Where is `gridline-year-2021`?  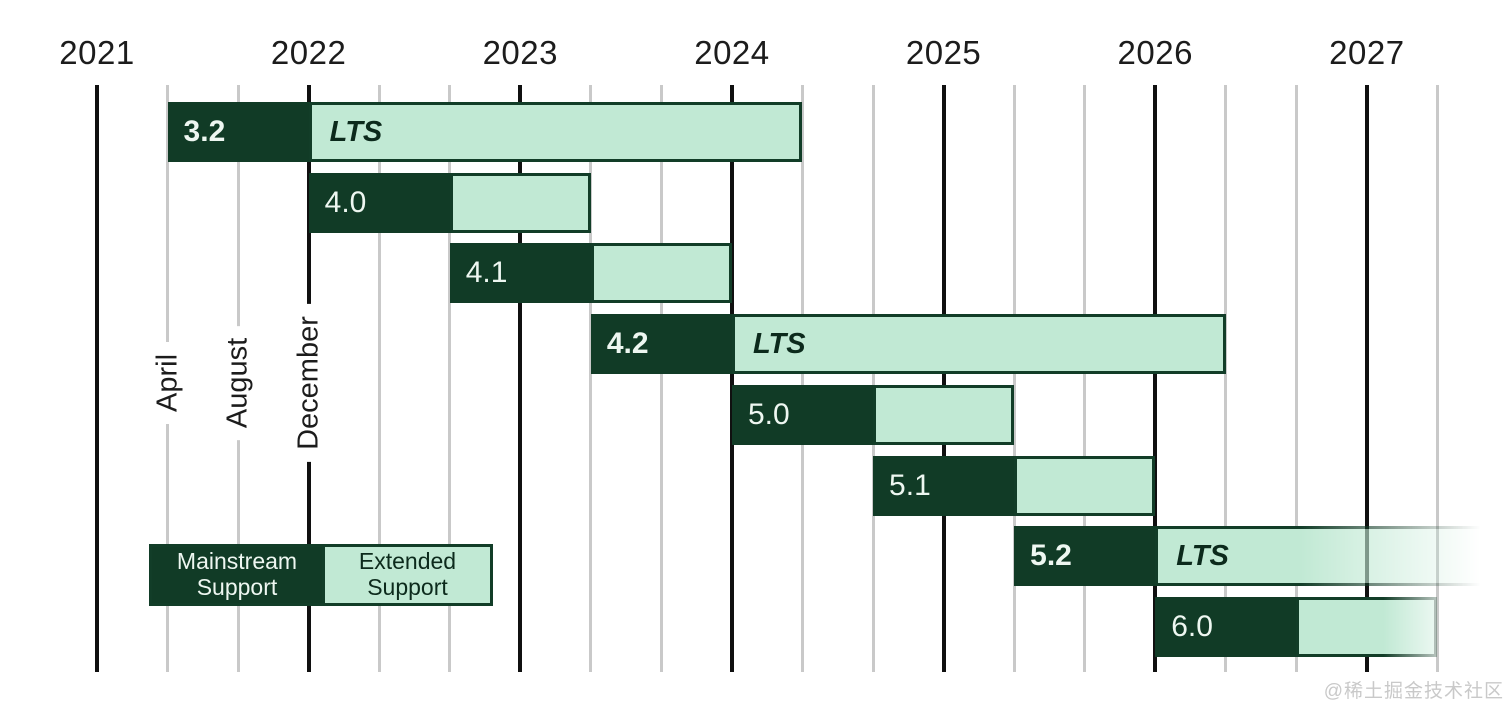 gridline-year-2021 is located at coordinates (97, 378).